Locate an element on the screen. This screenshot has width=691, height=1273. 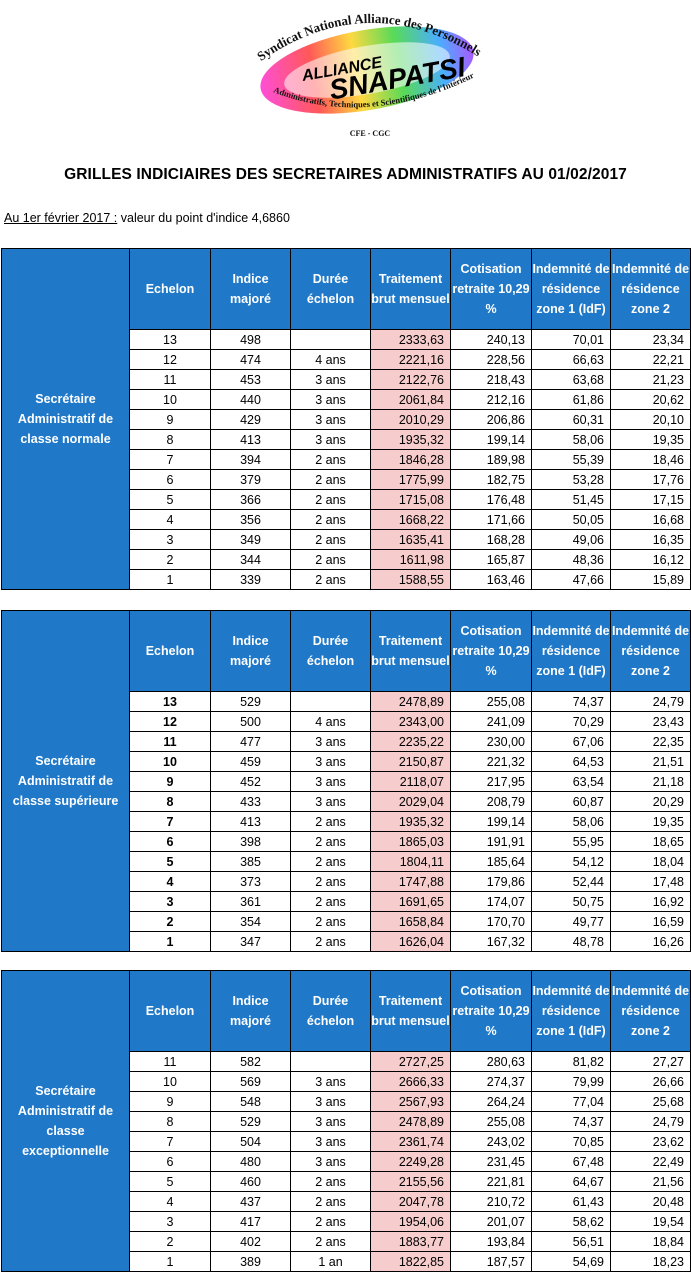
cell-cotisation: 187,57 is located at coordinates (491, 1261).